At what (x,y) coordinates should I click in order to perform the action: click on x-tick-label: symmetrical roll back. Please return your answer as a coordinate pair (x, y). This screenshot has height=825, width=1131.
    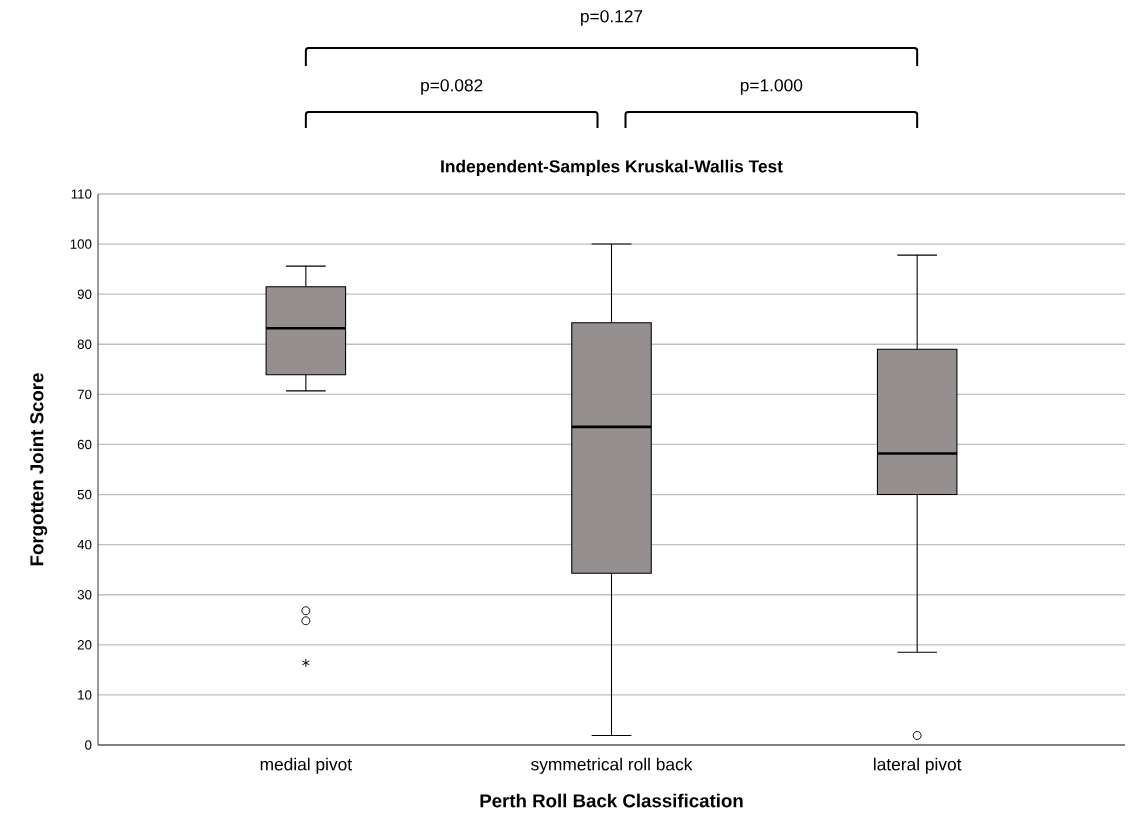
    Looking at the image, I should click on (612, 765).